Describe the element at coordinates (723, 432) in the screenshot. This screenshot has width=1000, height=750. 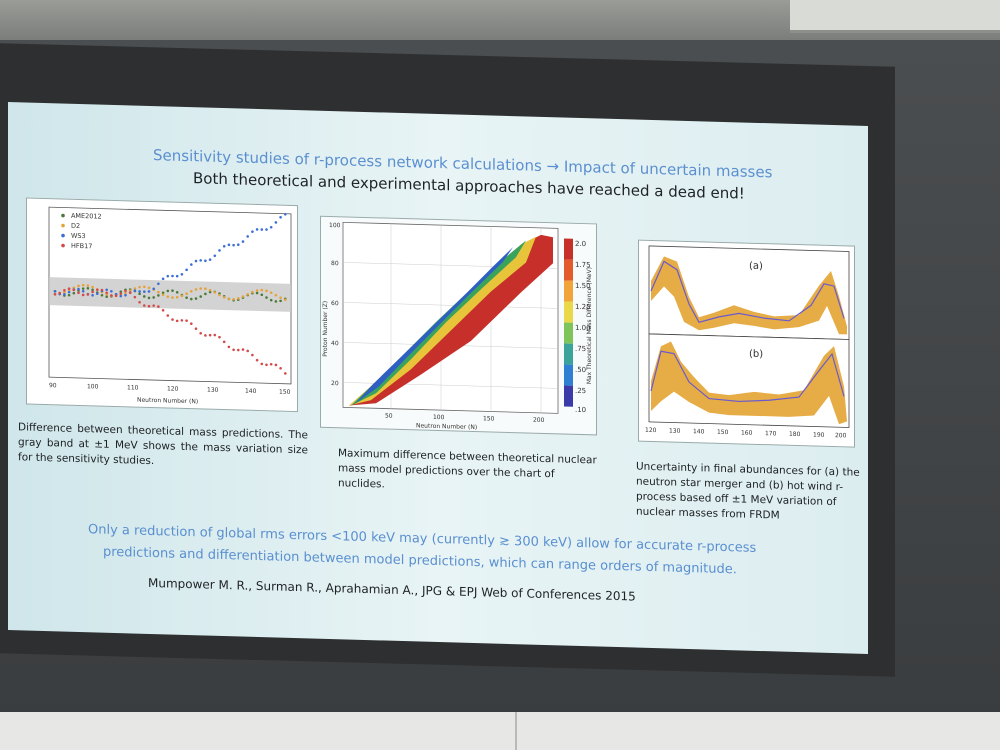
I see `x-tick: 150` at that location.